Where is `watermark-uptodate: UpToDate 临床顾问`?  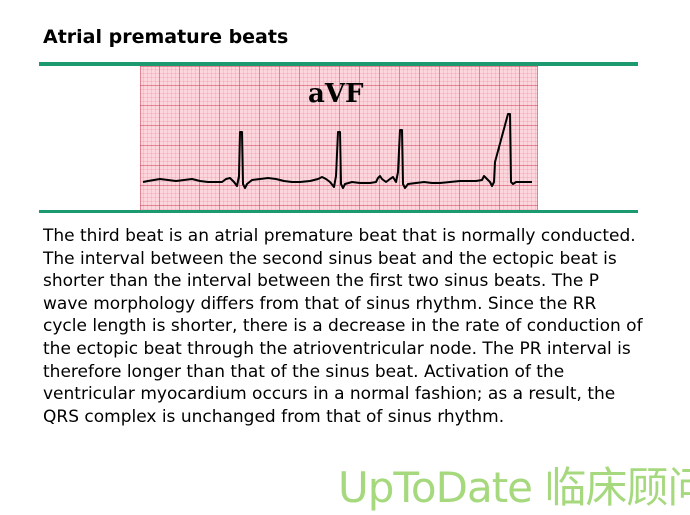 watermark-uptodate: UpToDate 临床顾问 is located at coordinates (514, 487).